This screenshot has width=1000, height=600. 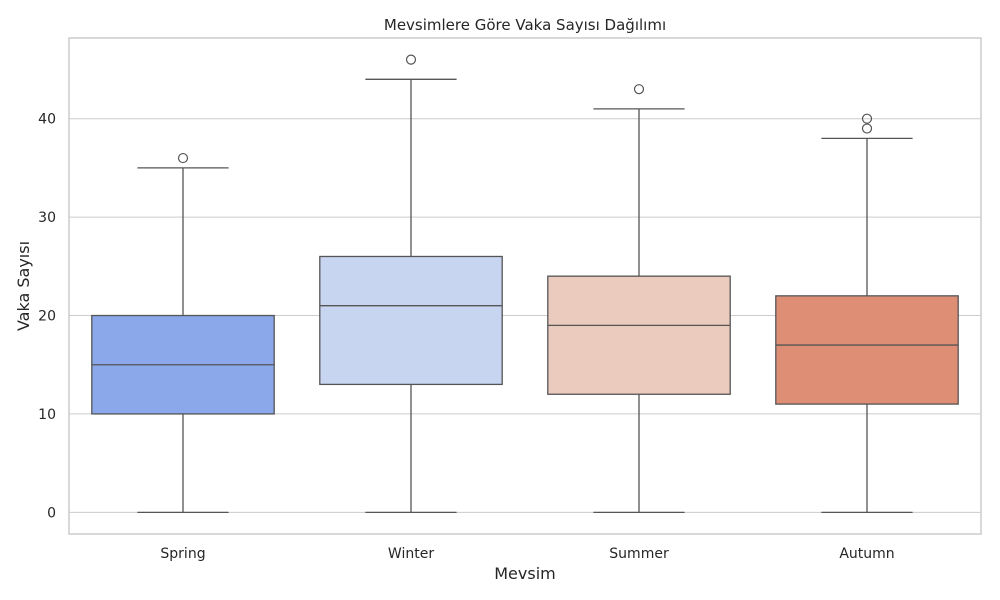 I want to click on x-tick-labels: Spring Winter Summer Autumn, so click(x=527, y=554).